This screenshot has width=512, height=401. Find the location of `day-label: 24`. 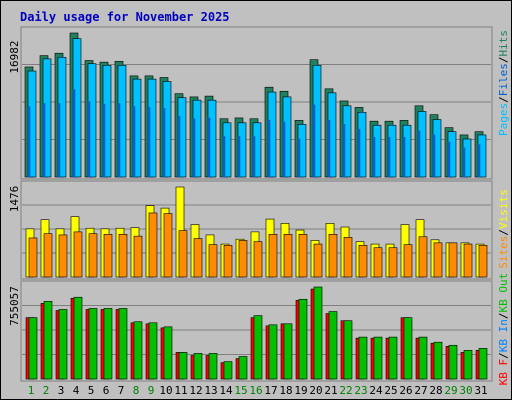

day-label: 24 is located at coordinates (376, 390).